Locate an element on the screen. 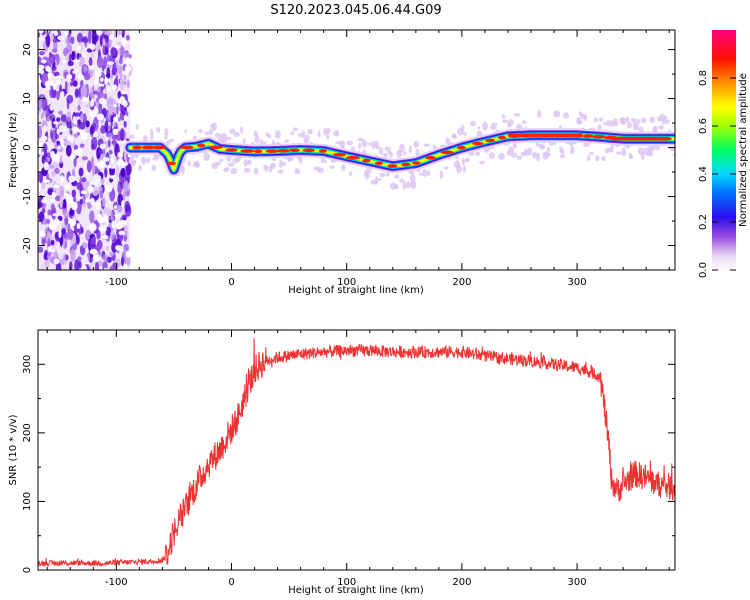  snr-x-label: Height of straight line (km) is located at coordinates (356, 590).